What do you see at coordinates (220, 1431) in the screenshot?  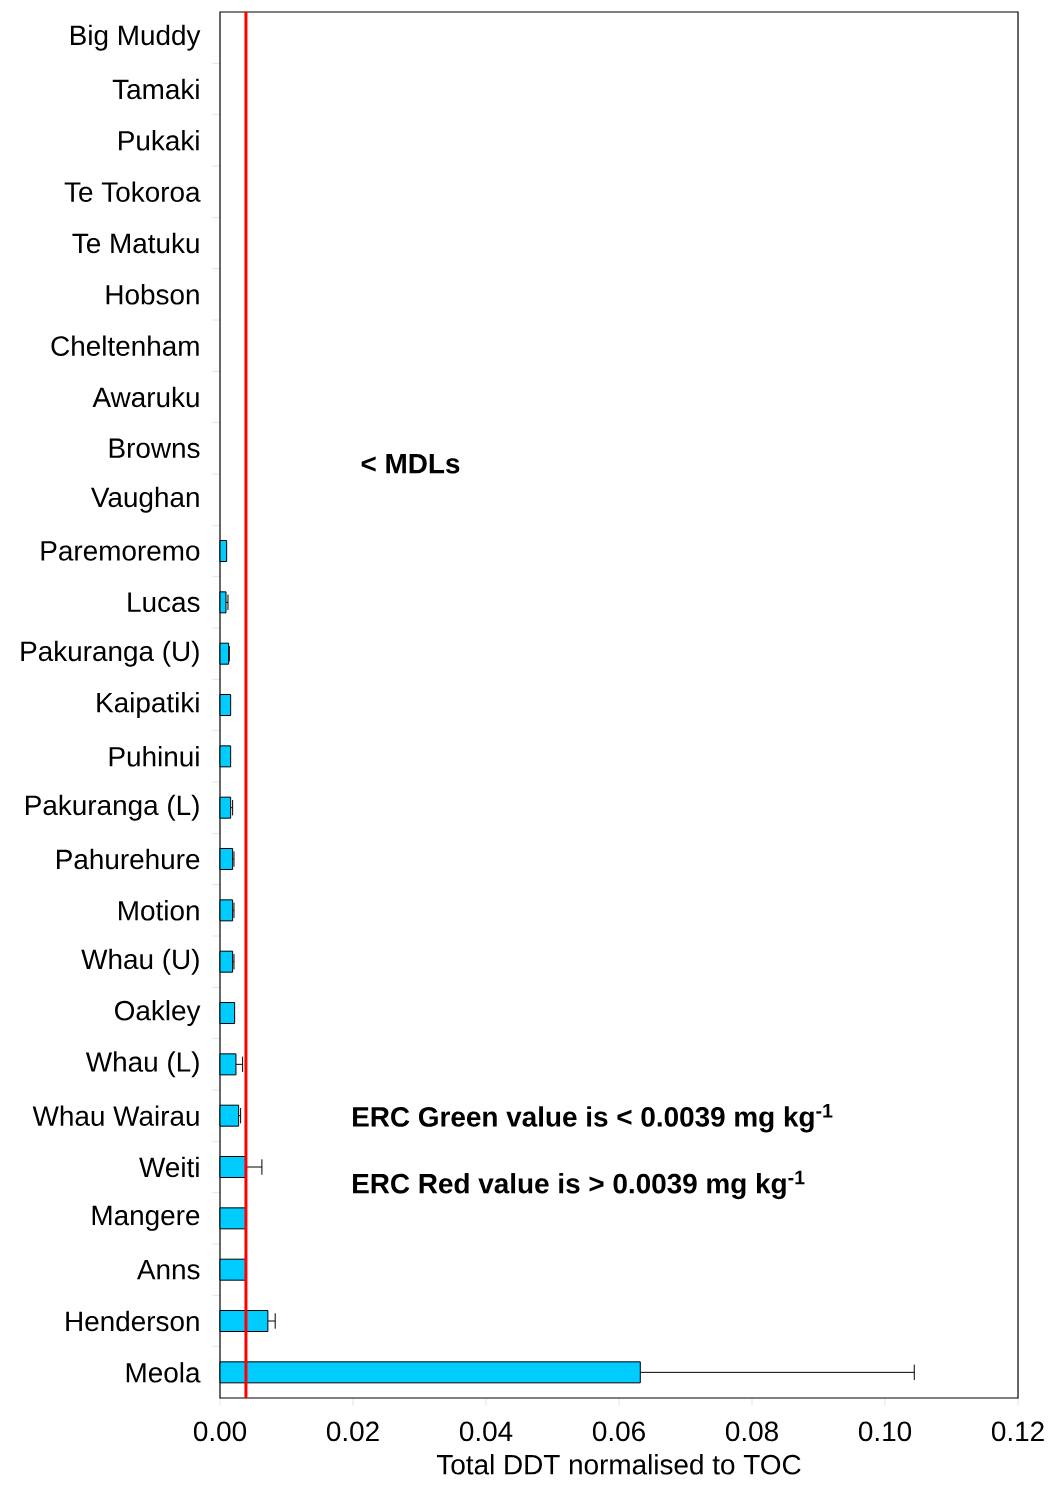 I see `x-tick-label: 0.00` at bounding box center [220, 1431].